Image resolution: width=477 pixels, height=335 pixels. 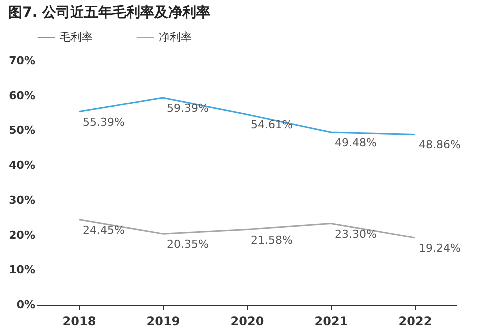 What do you see at coordinates (356, 234) in the screenshot?
I see `data-label: 23.30%` at bounding box center [356, 234].